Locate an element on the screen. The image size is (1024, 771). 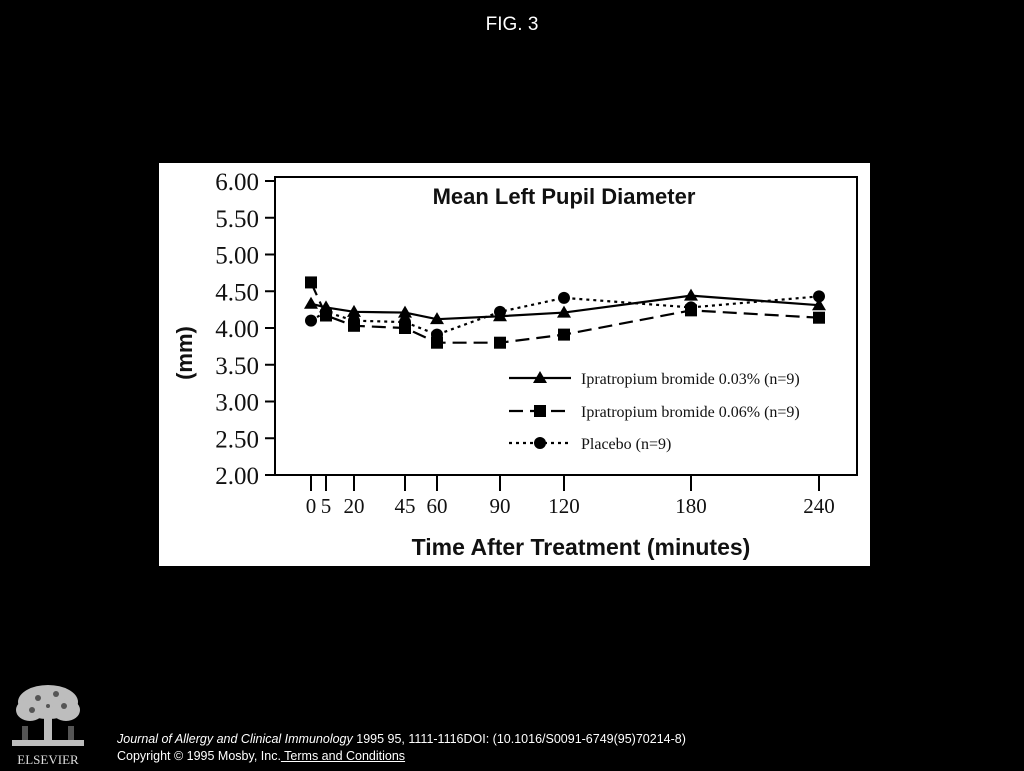
terms-link: Terms and Conditions is located at coordinates (343, 756).